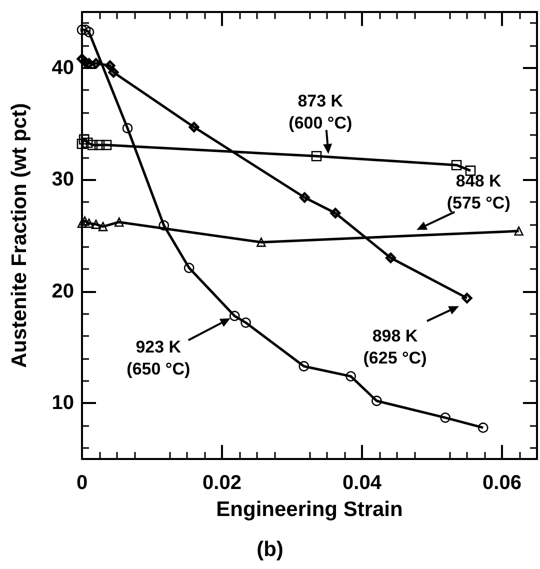 The image size is (540, 569). What do you see at coordinates (362, 483) in the screenshot?
I see `x-tick-label: 0.04` at bounding box center [362, 483].